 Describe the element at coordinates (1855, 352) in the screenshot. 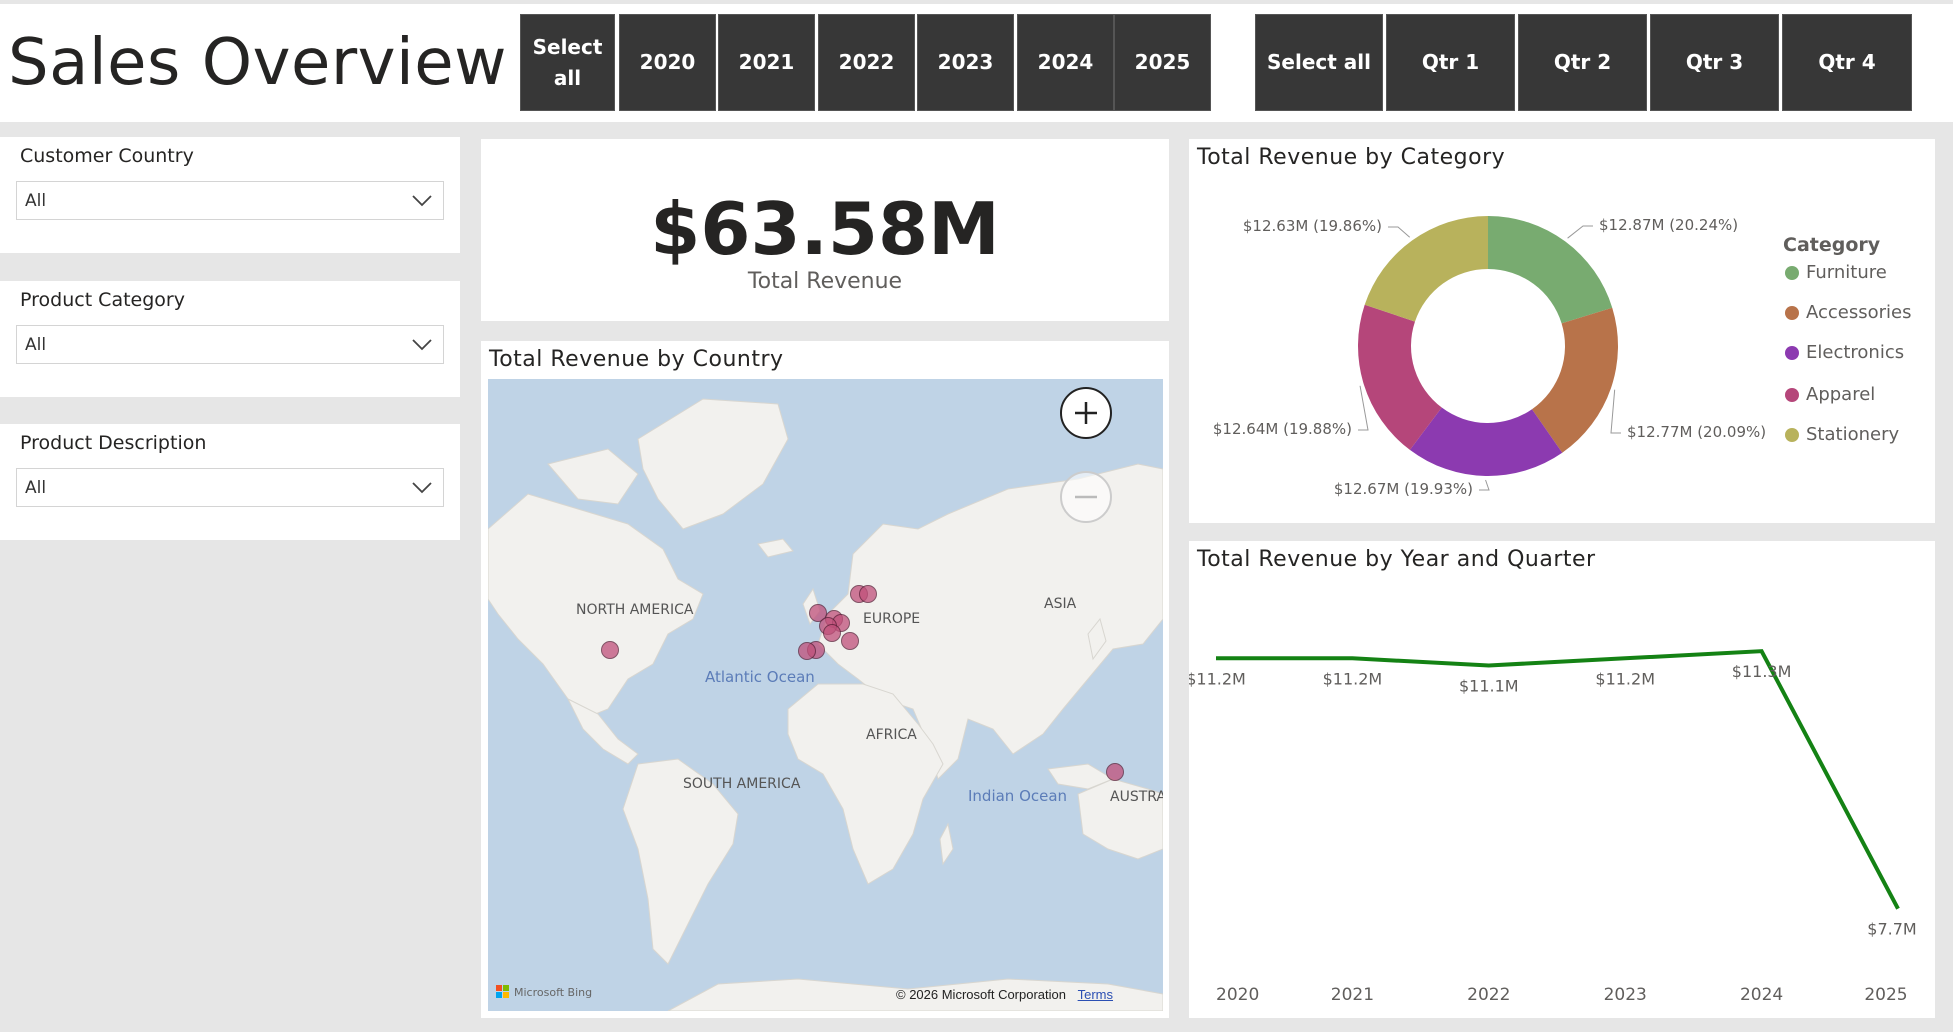

I see `legend-label: Electronics` at that location.